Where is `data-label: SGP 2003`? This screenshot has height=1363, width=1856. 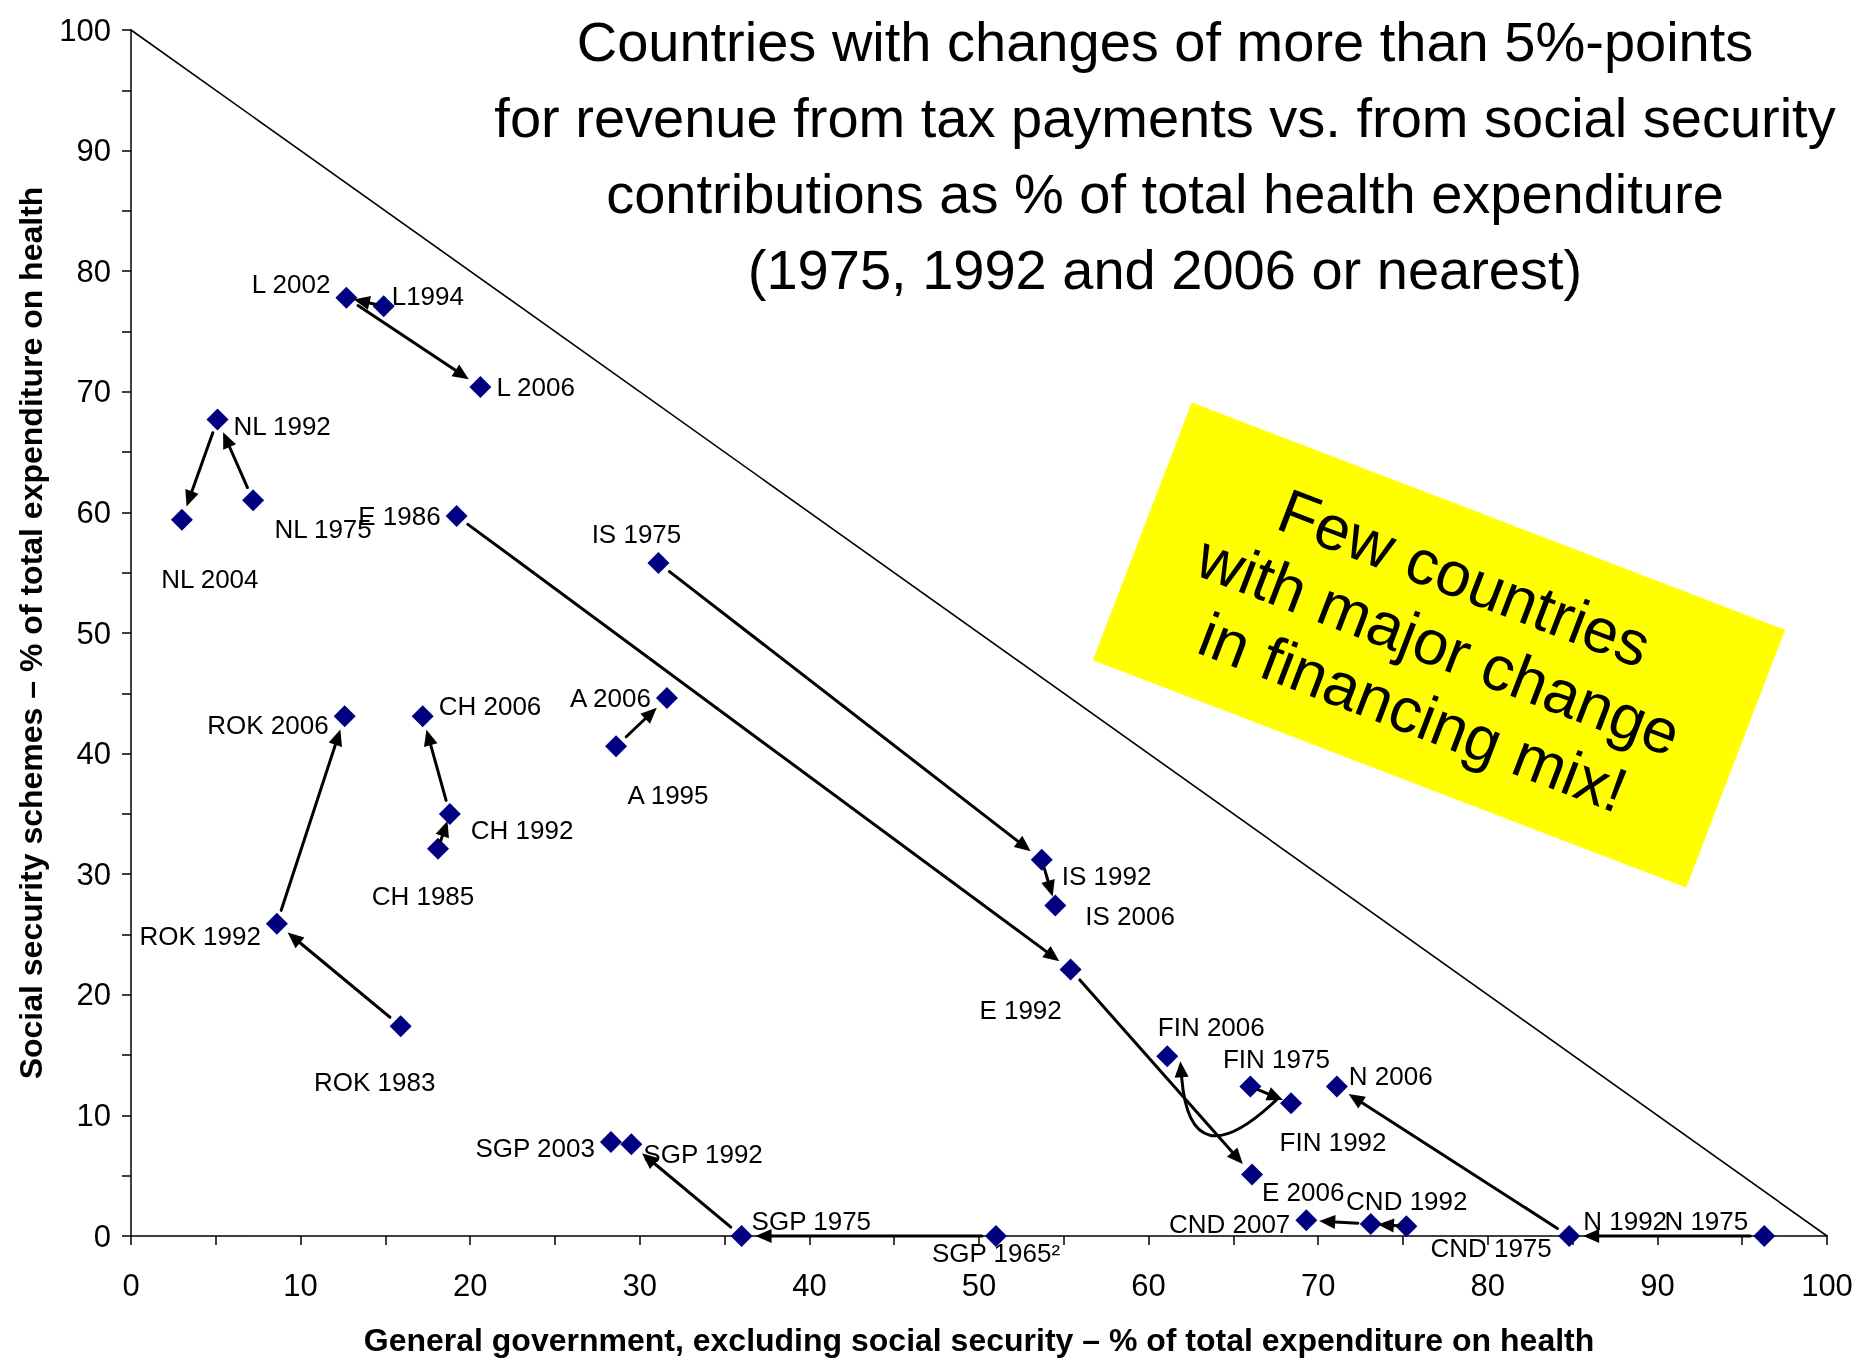 data-label: SGP 2003 is located at coordinates (535, 1147).